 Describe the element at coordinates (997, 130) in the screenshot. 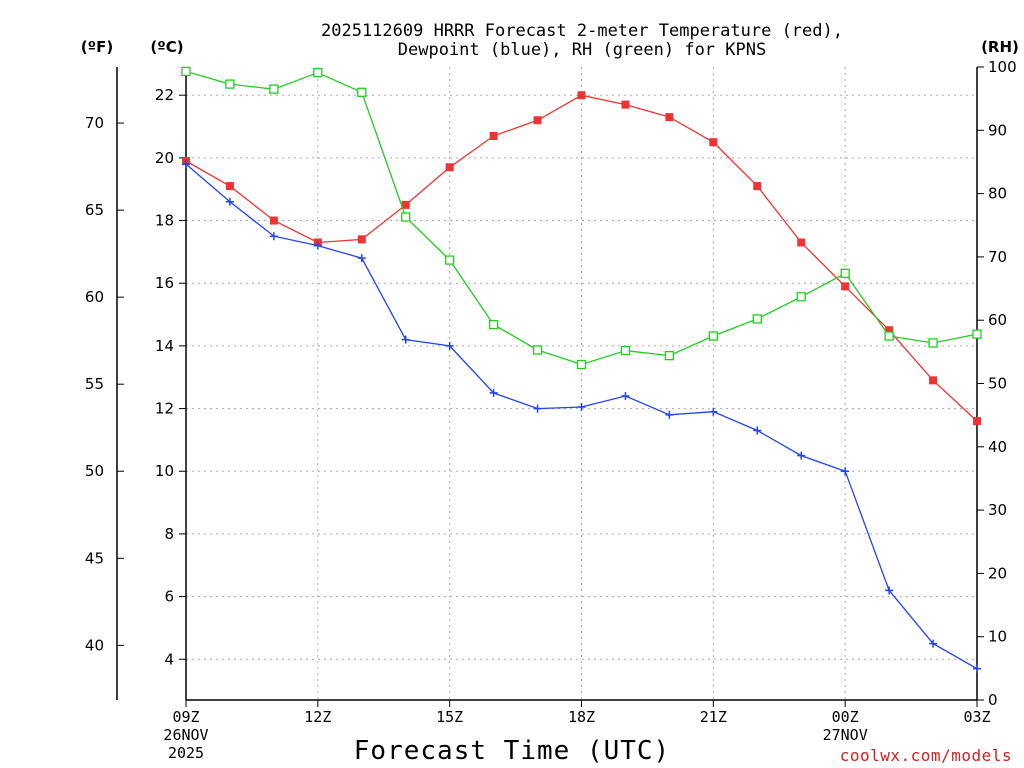

I see `rh-tick-label: 90` at that location.